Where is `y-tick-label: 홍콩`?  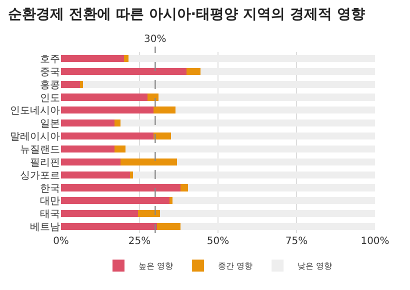
y-tick-label: 홍콩 is located at coordinates (50, 85).